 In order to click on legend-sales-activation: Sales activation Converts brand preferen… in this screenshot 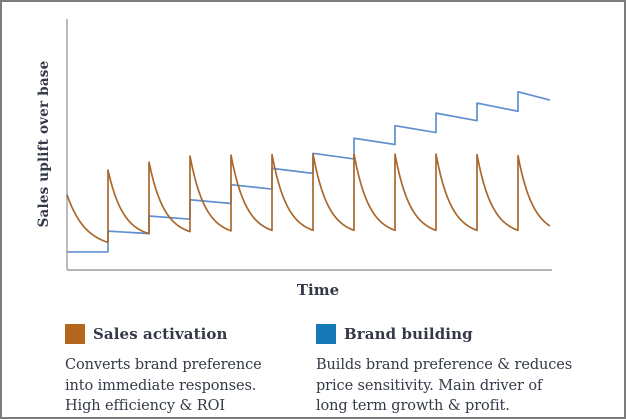, I will do `click(163, 370)`.